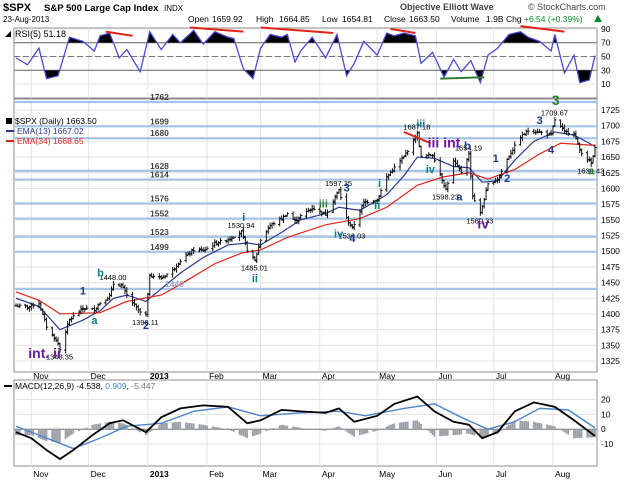 The width and height of the screenshot is (640, 489). I want to click on price-legend-swatch, so click(9, 121).